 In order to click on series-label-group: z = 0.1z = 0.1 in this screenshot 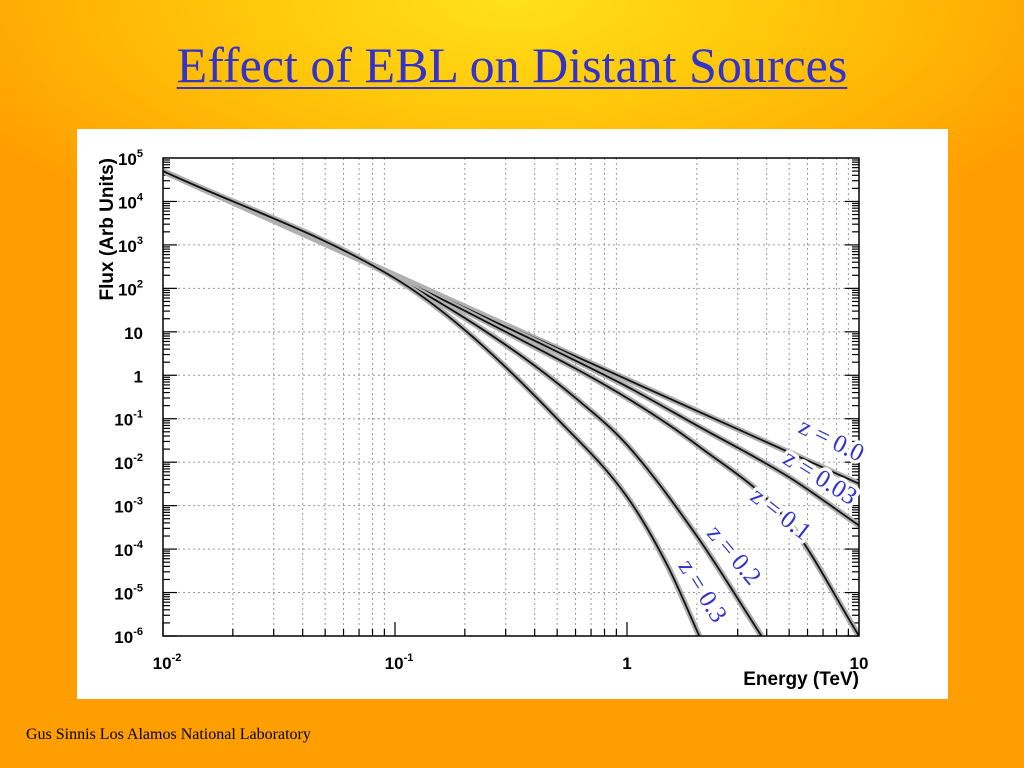, I will do `click(781, 514)`.